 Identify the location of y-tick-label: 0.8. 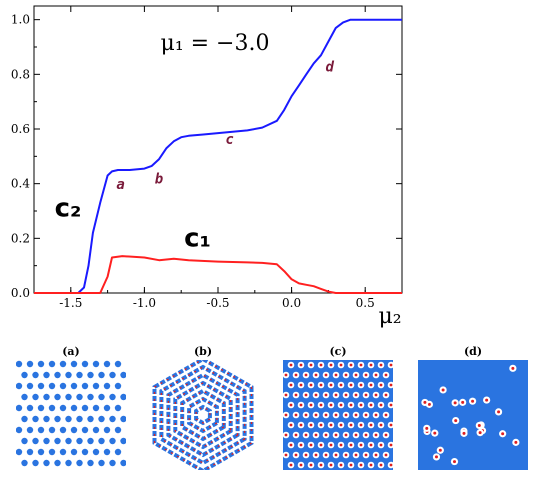
(20, 74).